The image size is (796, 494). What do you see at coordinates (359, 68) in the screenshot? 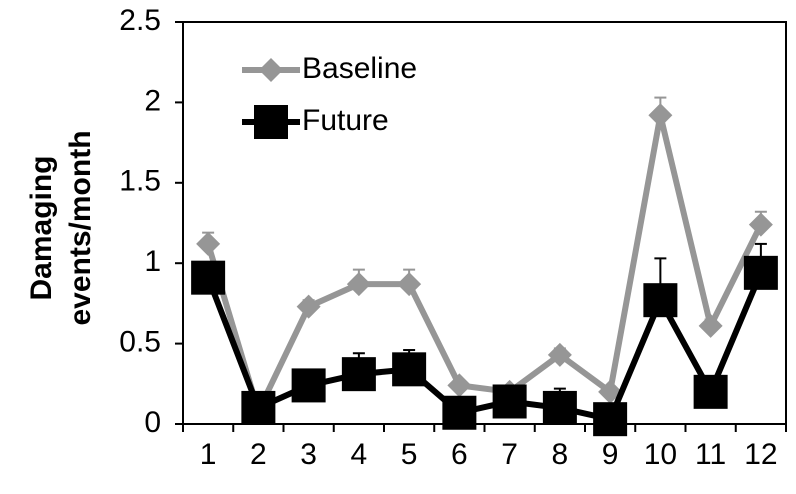
I see `legend-label: Baseline` at bounding box center [359, 68].